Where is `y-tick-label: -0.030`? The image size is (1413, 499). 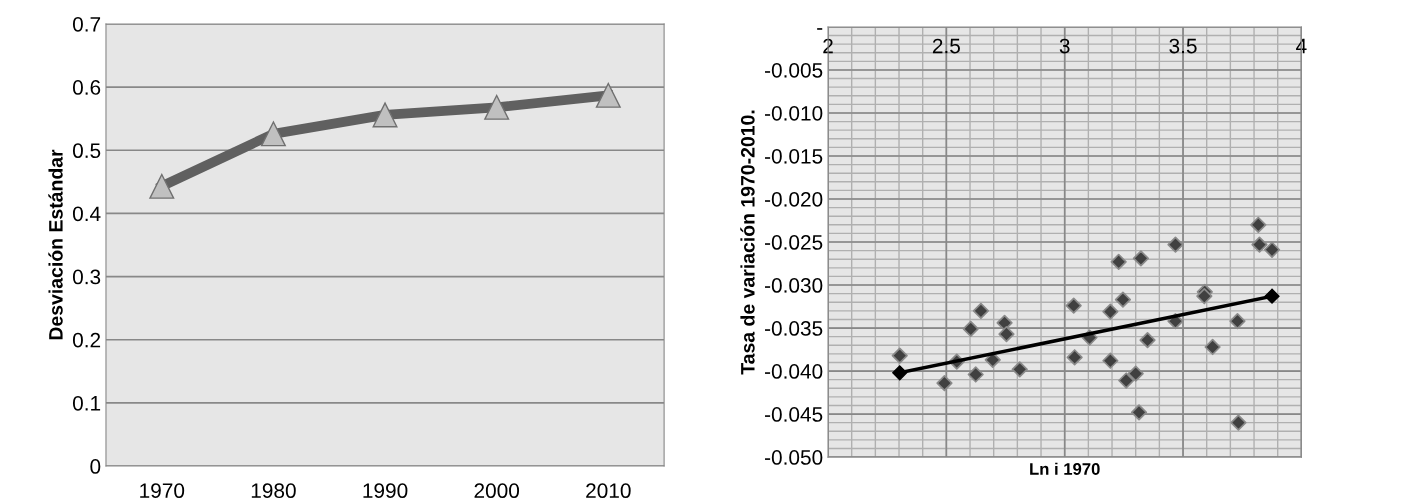
y-tick-label: -0.030 is located at coordinates (794, 285).